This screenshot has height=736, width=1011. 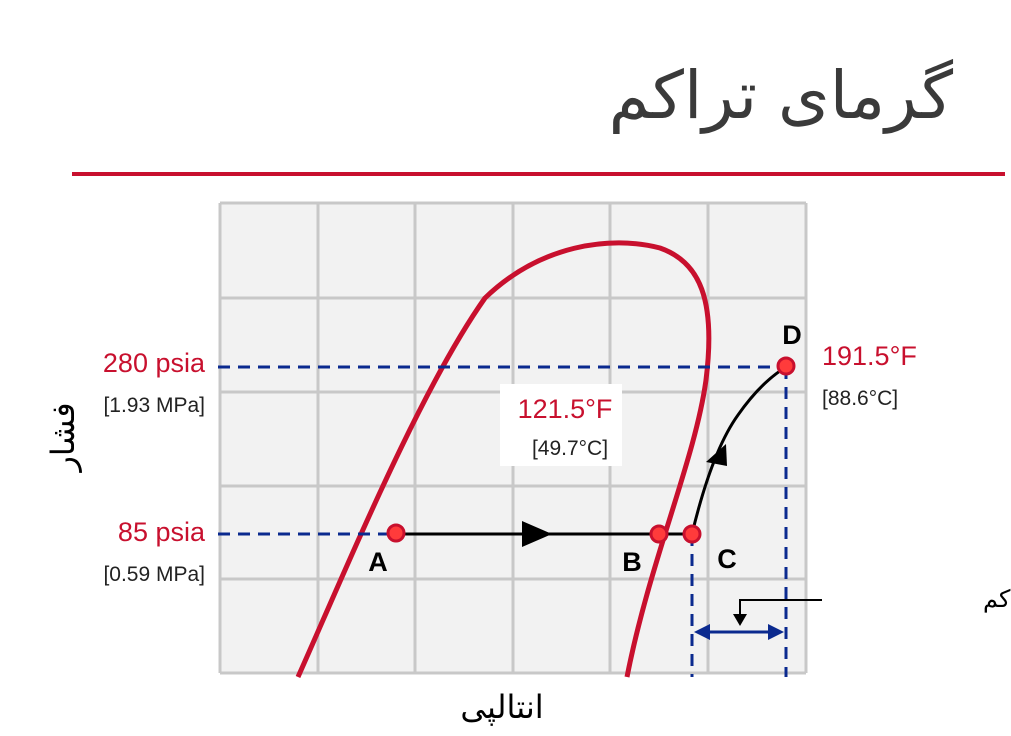 What do you see at coordinates (570, 448) in the screenshot?
I see `temperature-saturation-metric: [49.7°C]` at bounding box center [570, 448].